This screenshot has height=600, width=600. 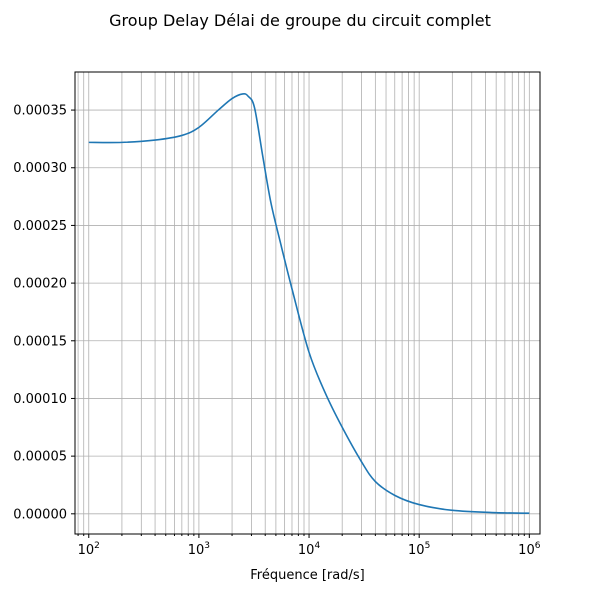 What do you see at coordinates (40, 111) in the screenshot?
I see `y-tick-label: 0.00035` at bounding box center [40, 111].